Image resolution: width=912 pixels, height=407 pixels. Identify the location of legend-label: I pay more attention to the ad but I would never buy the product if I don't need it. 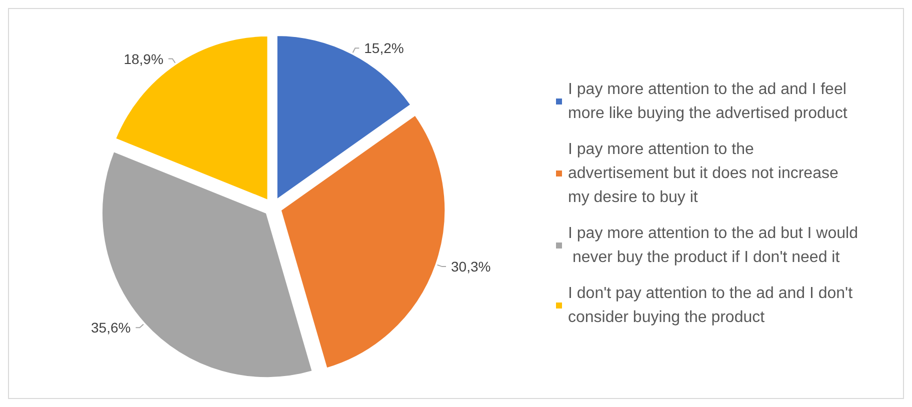
(713, 245).